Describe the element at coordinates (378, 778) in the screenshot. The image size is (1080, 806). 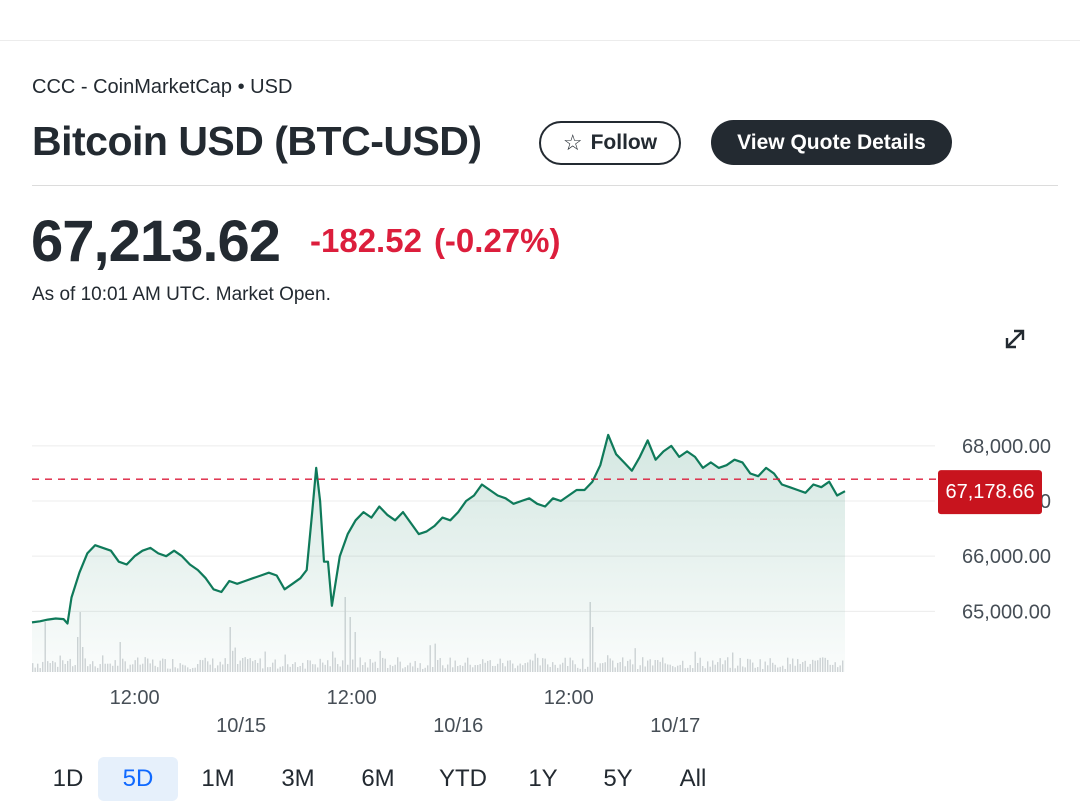
I see `range-6m: 6M` at that location.